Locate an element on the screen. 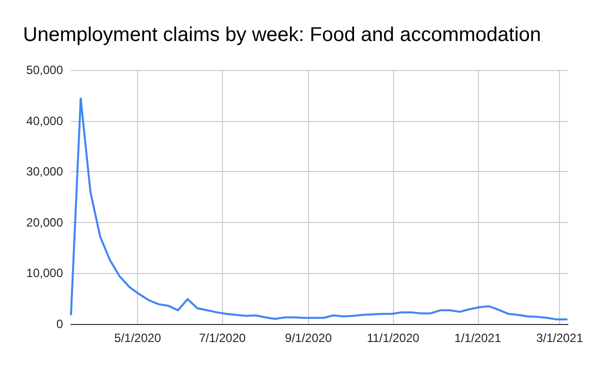 Image resolution: width=600 pixels, height=371 pixels. x-tick-label: 5/1/2020 is located at coordinates (138, 338).